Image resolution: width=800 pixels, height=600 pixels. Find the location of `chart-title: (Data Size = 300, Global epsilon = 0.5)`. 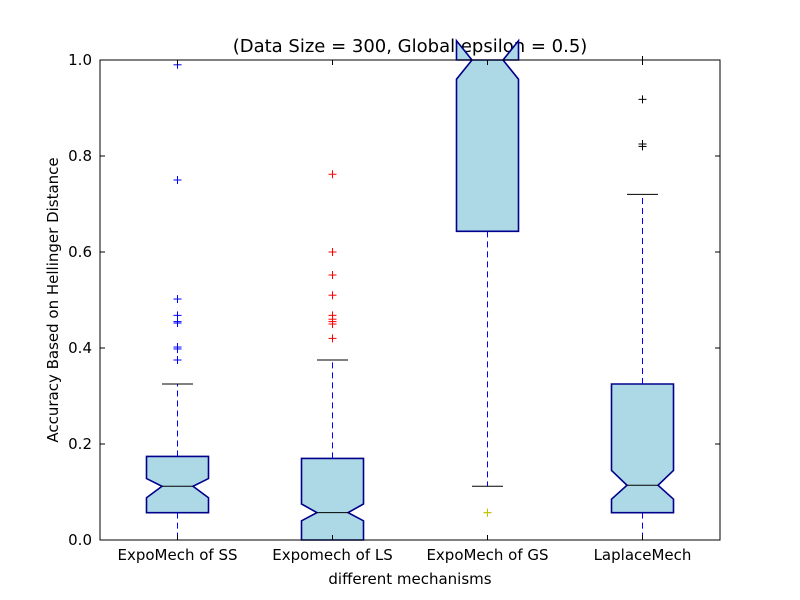

chart-title: (Data Size = 300, Global epsilon = 0.5) is located at coordinates (410, 46).